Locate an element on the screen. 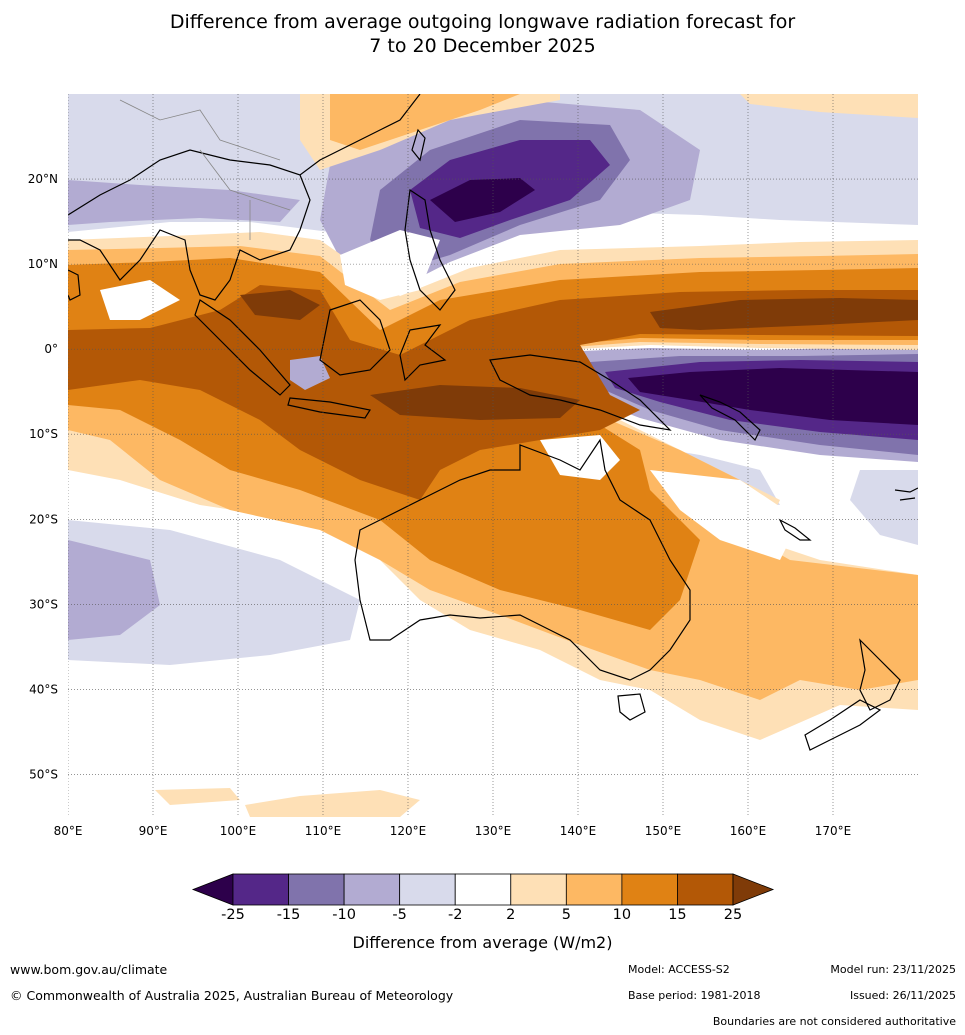 The width and height of the screenshot is (965, 1035). near-normal-west-pacific is located at coordinates (390, 265).